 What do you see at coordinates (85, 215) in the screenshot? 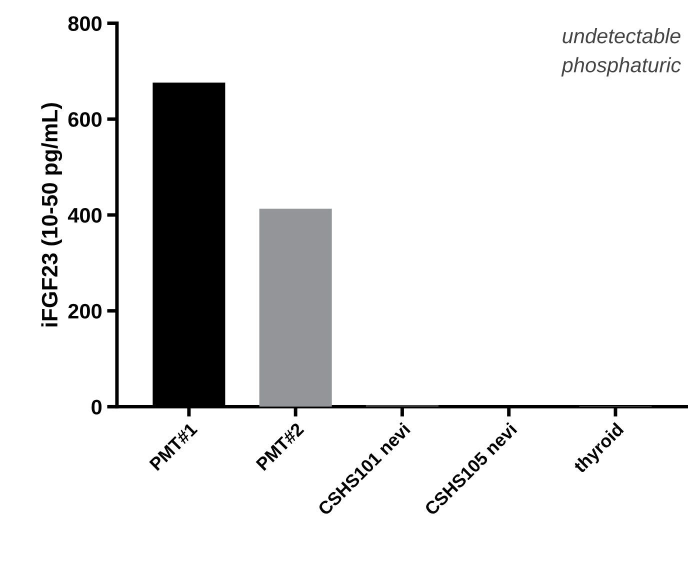
I see `y-tick-label: 400` at bounding box center [85, 215].